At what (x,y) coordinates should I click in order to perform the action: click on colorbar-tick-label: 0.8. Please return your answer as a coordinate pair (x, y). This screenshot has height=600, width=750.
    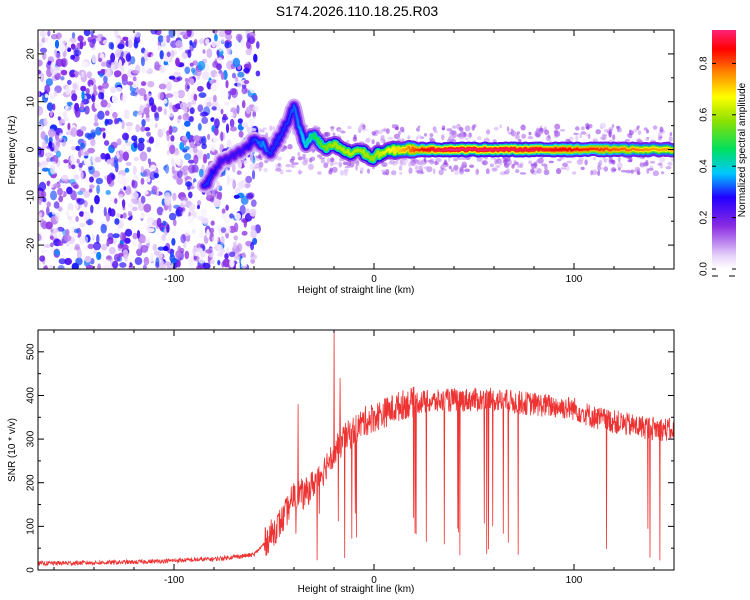
    Looking at the image, I should click on (704, 63).